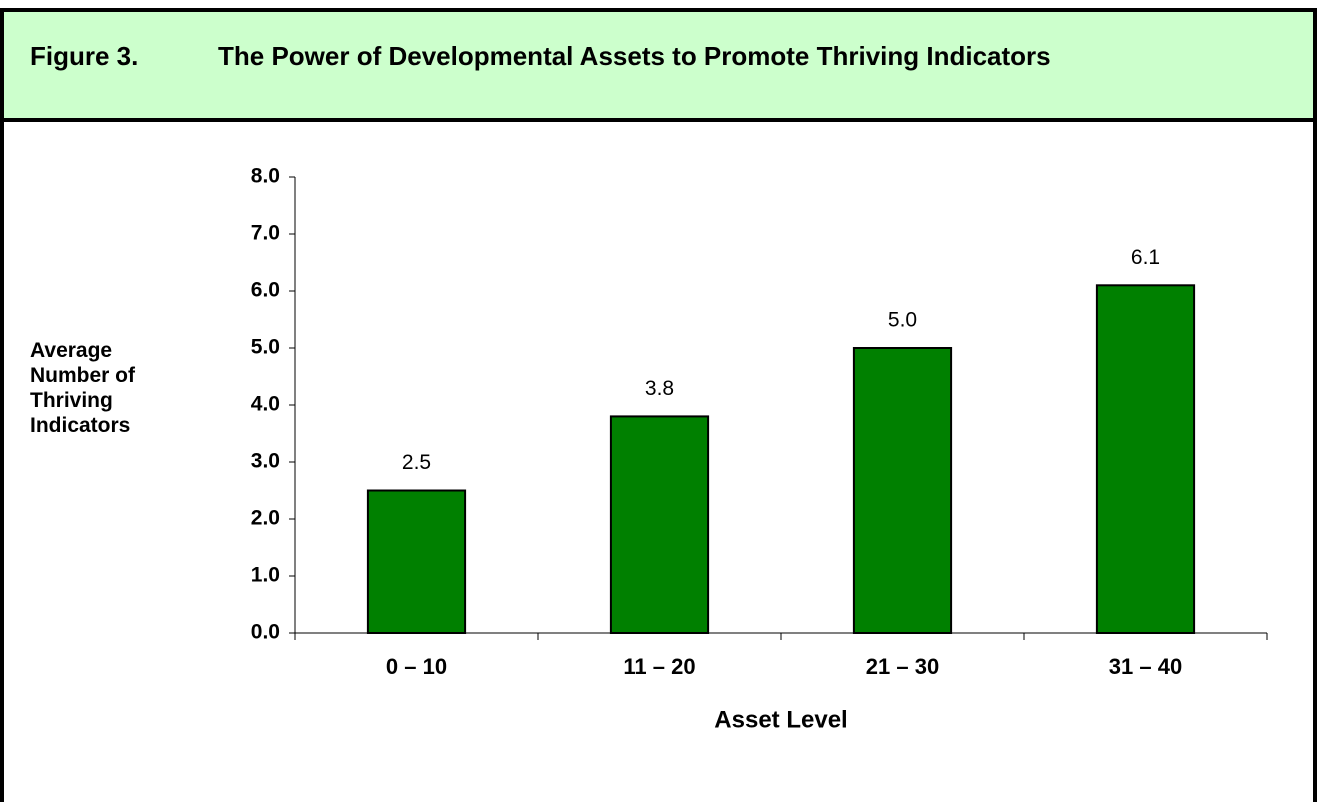 This screenshot has height=802, width=1317. What do you see at coordinates (416, 666) in the screenshot?
I see `x-tick-label: 0 – 10` at bounding box center [416, 666].